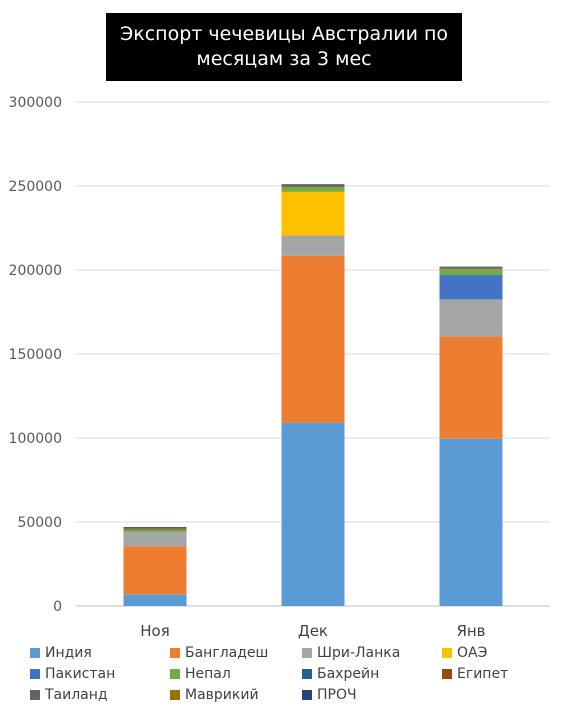 The height and width of the screenshot is (720, 565). What do you see at coordinates (348, 674) in the screenshot?
I see `legend-label: Бахрейн` at bounding box center [348, 674].